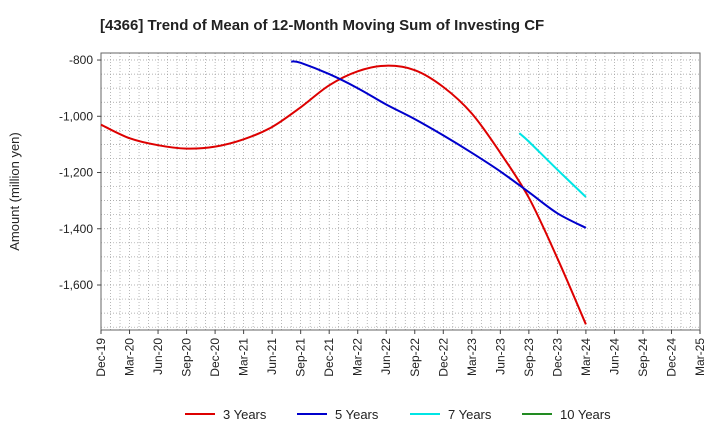 The image size is (720, 440). I want to click on y-tick-label: -800, so click(81, 60).